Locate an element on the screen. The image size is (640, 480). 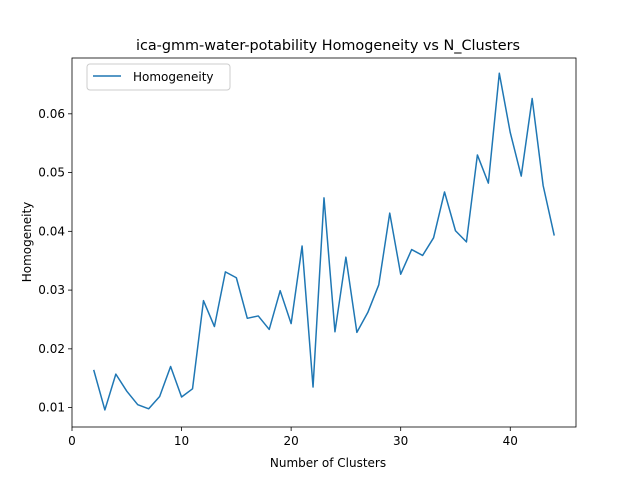
x-tick-label: 30 is located at coordinates (400, 441).